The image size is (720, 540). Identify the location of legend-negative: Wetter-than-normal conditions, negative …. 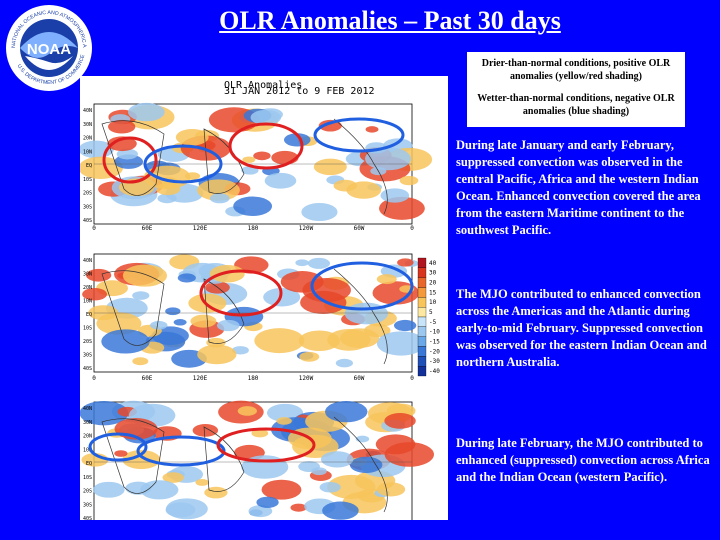
(576, 105).